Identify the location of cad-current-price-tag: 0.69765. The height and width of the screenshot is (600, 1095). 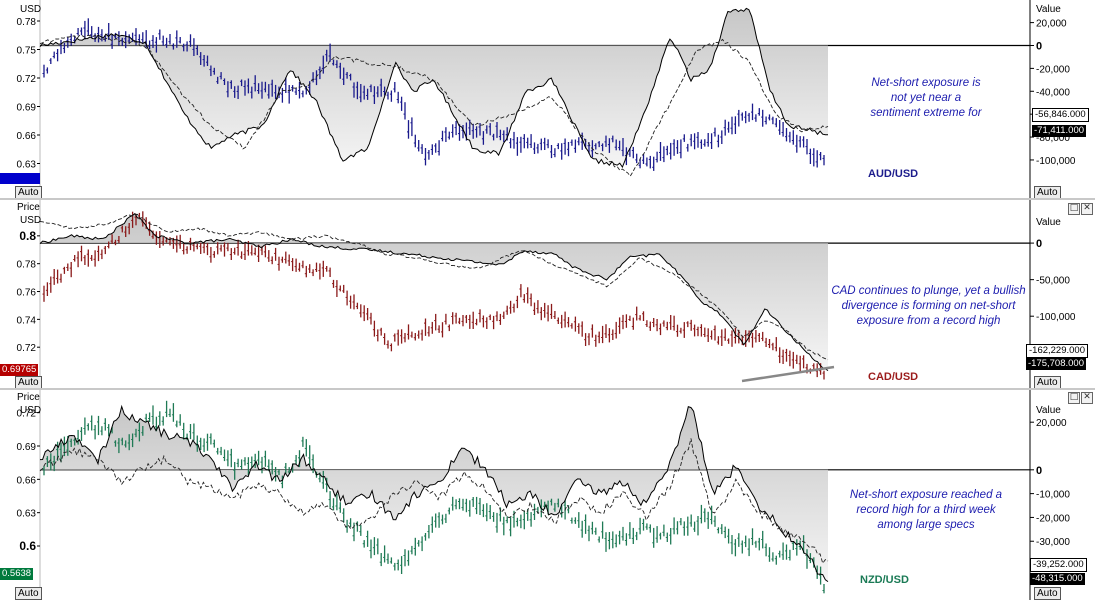
(19, 370).